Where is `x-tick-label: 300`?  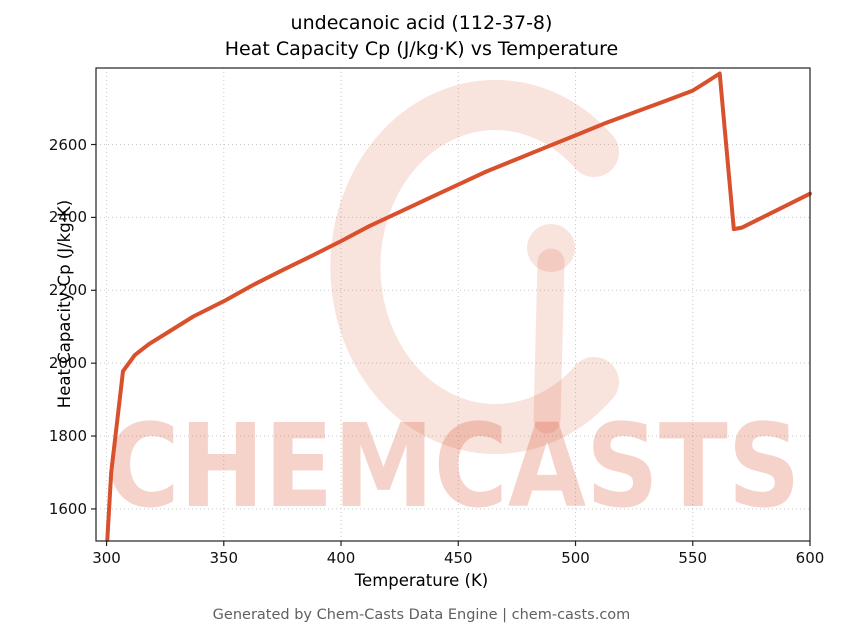 x-tick-label: 300 is located at coordinates (106, 558).